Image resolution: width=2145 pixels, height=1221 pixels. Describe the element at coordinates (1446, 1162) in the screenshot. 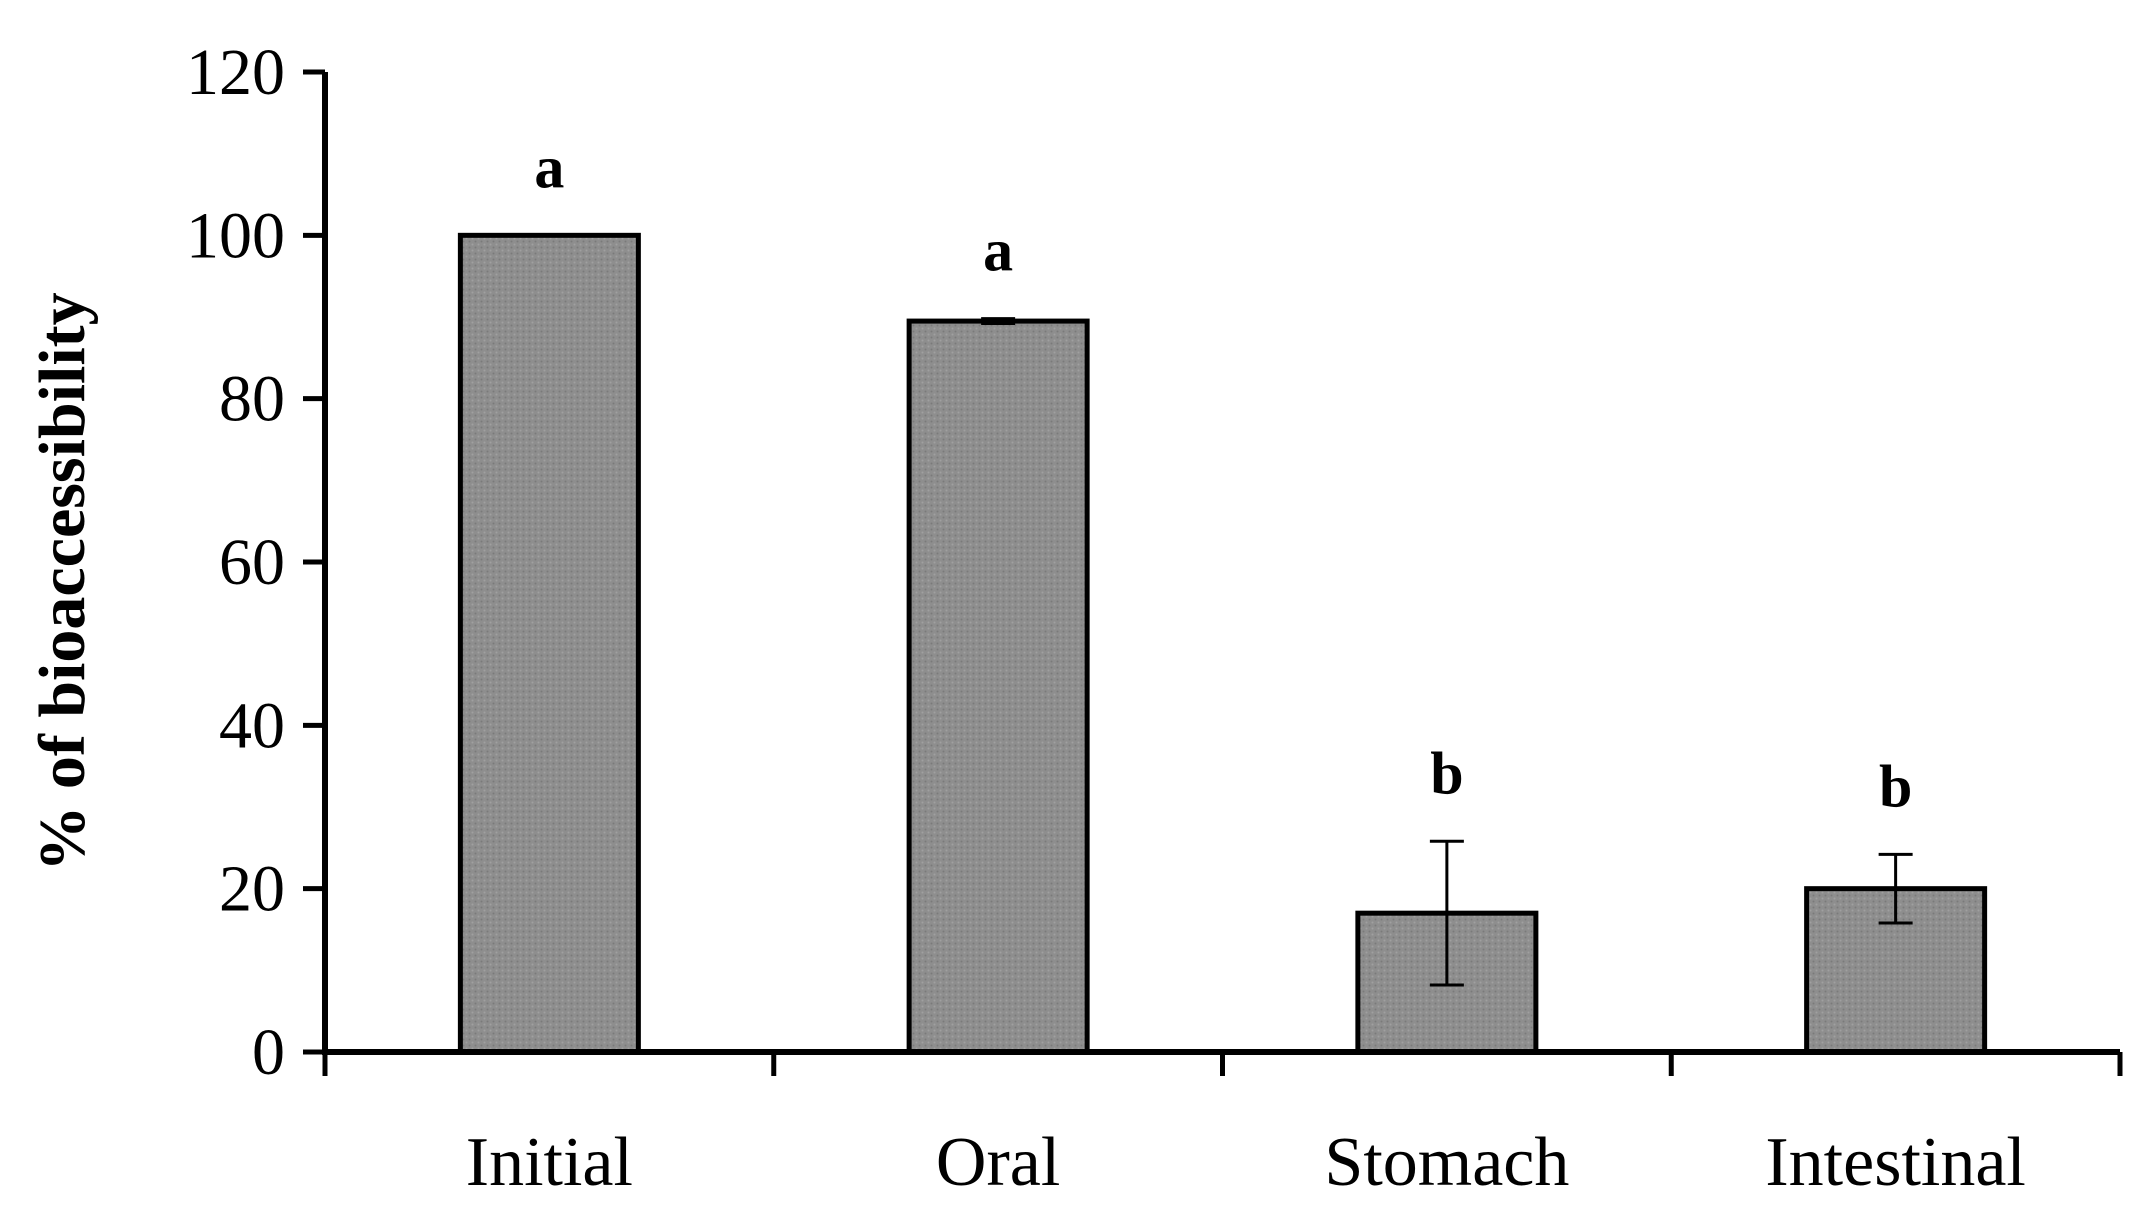

I see `x-tick-label-stomach: Stomach` at that location.